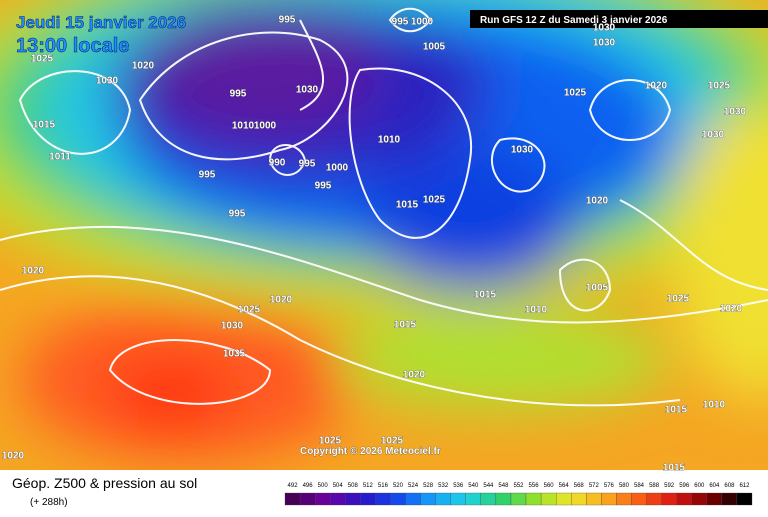  Describe the element at coordinates (277, 163) in the screenshot. I see `isobar-label: 990` at that location.